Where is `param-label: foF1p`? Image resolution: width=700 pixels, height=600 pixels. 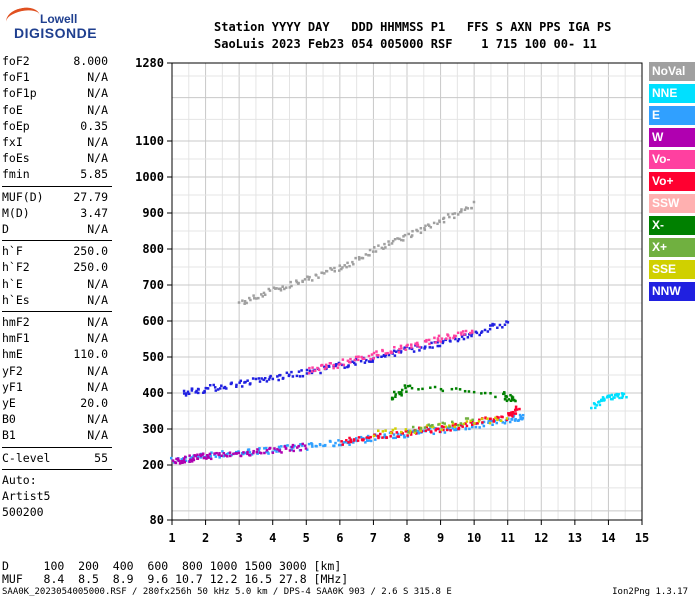
param-label: foF1p is located at coordinates (19, 93).